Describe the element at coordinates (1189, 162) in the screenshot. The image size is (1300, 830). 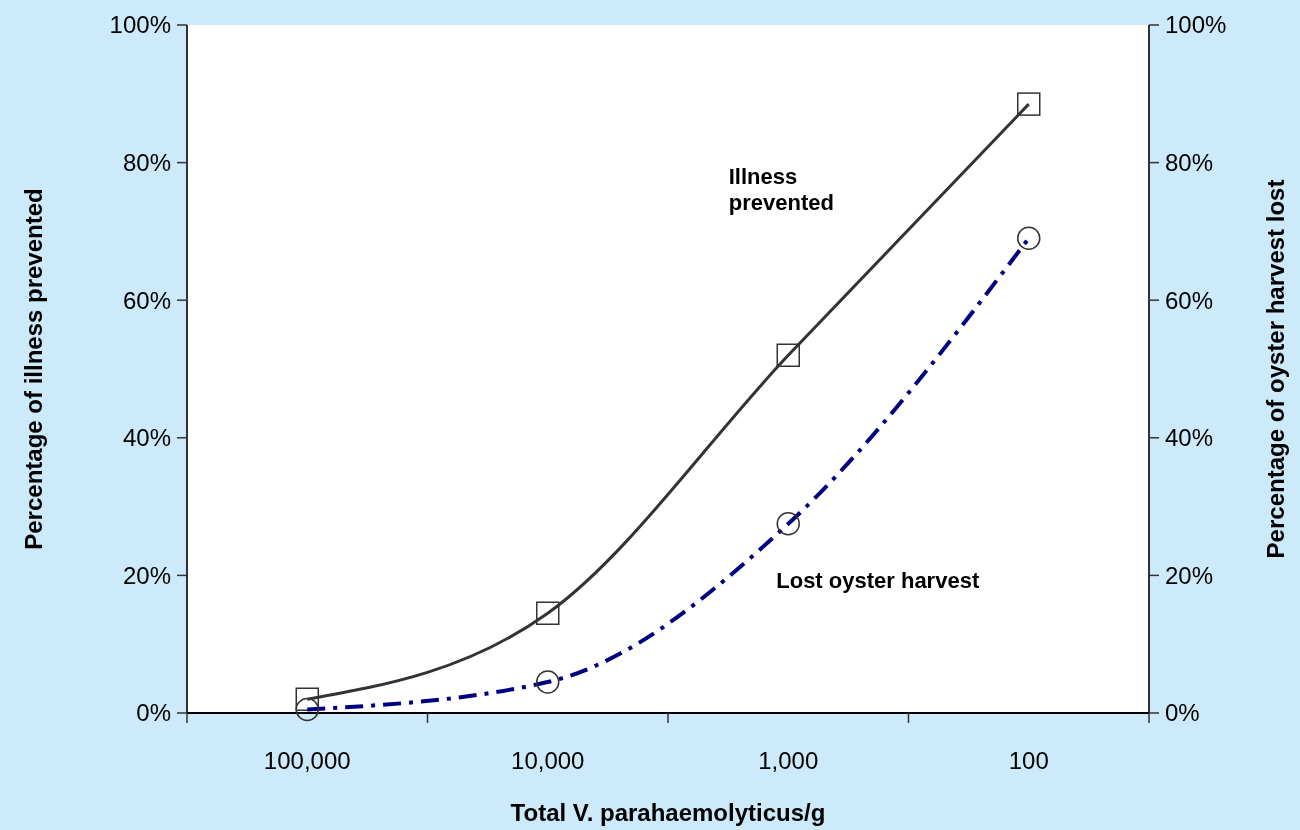
I see `y2-tick-label: 80%` at that location.